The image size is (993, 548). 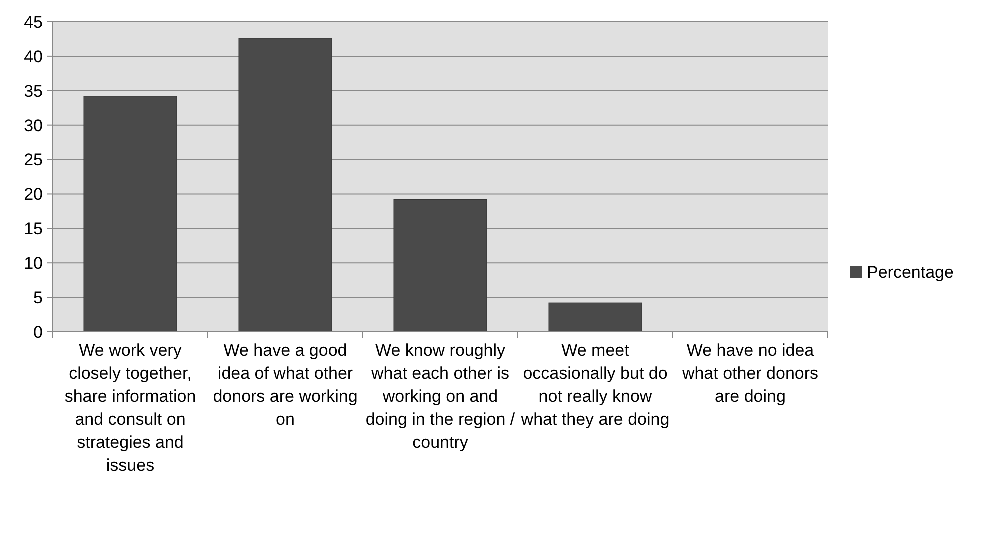 What do you see at coordinates (33, 22) in the screenshot?
I see `y-tick-label: 45` at bounding box center [33, 22].